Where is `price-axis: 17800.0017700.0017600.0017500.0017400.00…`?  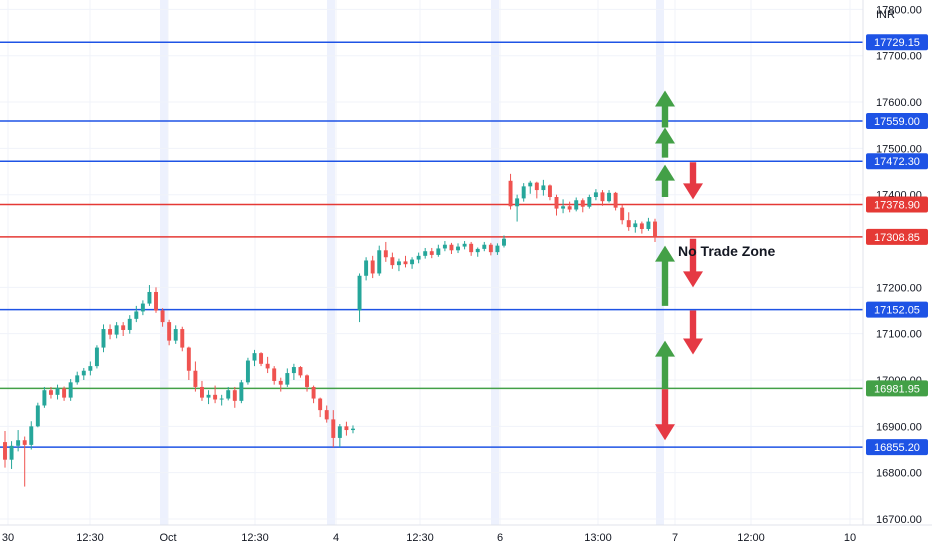 price-axis: 17800.0017700.0017600.0017500.0017400.00… is located at coordinates (899, 265).